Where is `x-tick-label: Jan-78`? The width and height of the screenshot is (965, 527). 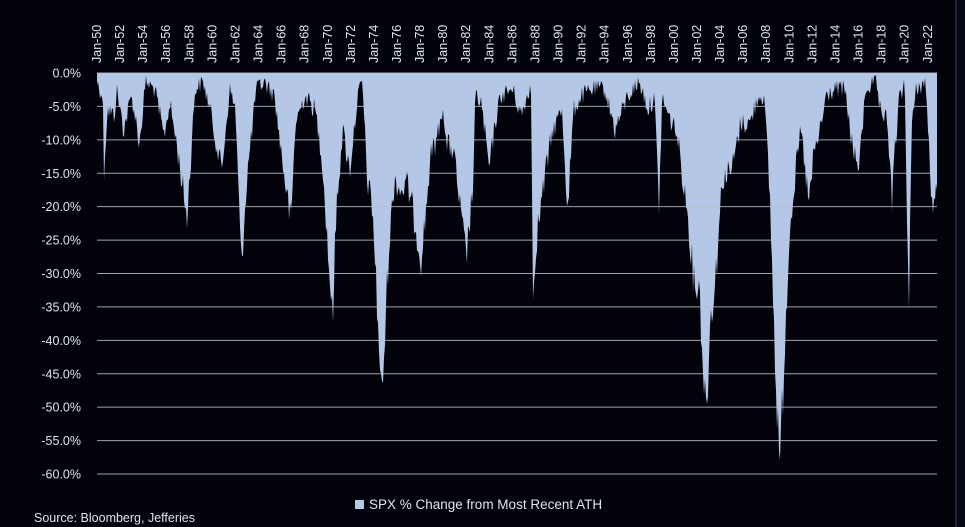
x-tick-label: Jan-78 is located at coordinates (420, 44).